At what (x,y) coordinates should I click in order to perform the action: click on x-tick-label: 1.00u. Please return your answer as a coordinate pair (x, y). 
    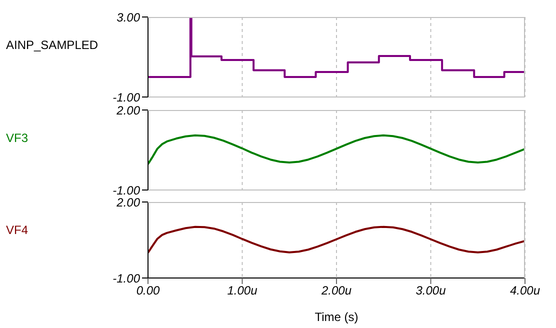
    Looking at the image, I should click on (242, 291).